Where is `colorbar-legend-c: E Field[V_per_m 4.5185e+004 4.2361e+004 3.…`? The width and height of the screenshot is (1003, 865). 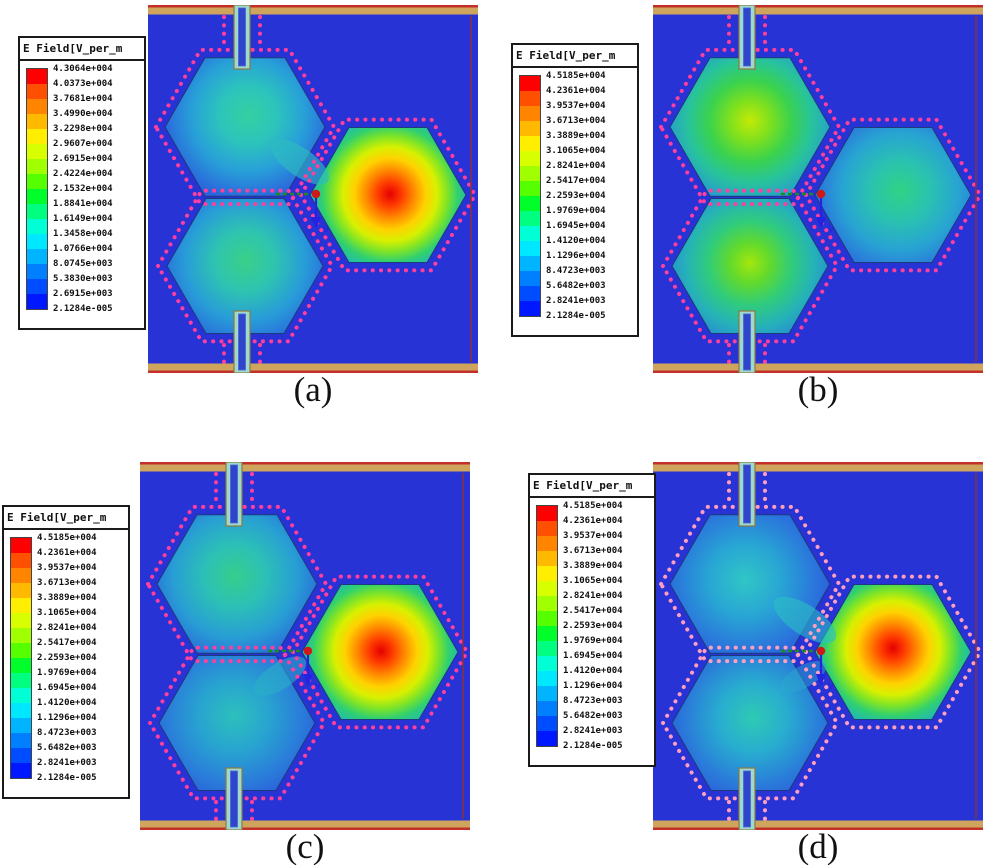
colorbar-legend-c: E Field[V_per_m 4.5185e+004 4.2361e+004 3.… is located at coordinates (66, 652).